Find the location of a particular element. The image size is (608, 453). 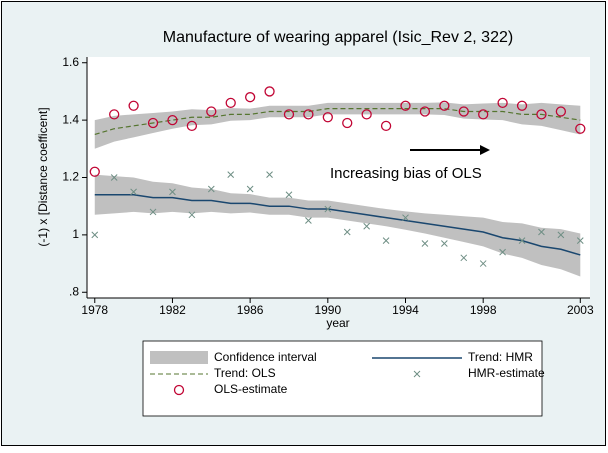

legend is located at coordinates (342, 378).